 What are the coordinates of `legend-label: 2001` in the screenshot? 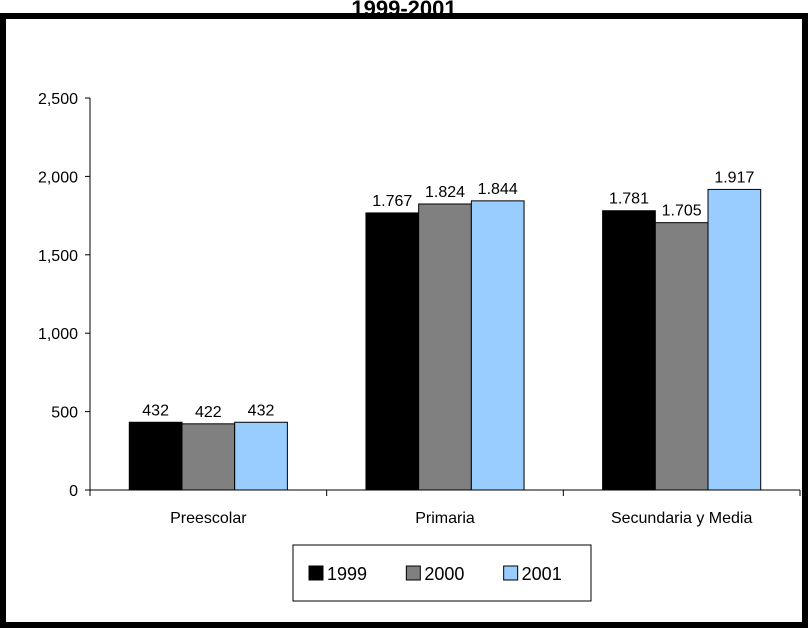 It's located at (542, 574).